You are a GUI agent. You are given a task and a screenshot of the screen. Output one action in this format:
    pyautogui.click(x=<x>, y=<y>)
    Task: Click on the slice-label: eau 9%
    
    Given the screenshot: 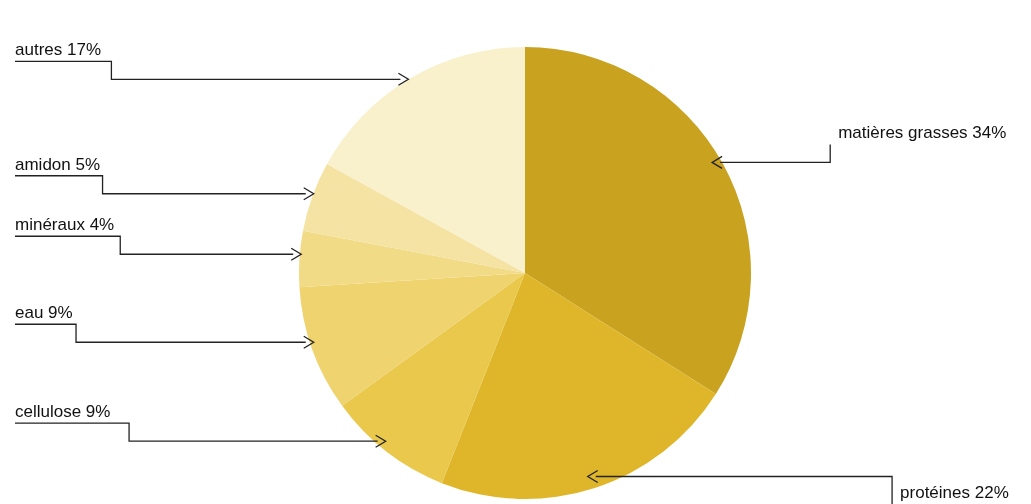 What is the action you would take?
    pyautogui.click(x=44, y=313)
    